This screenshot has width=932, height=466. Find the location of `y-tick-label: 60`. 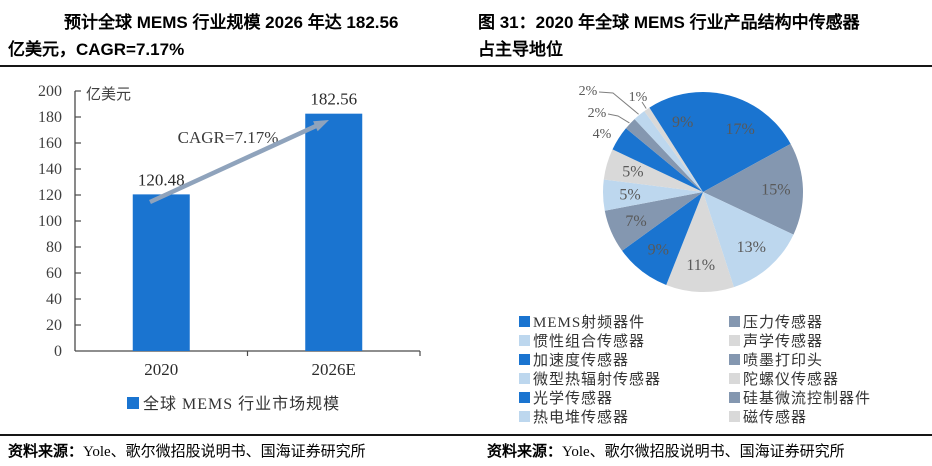

y-tick-label: 60 is located at coordinates (54, 273).